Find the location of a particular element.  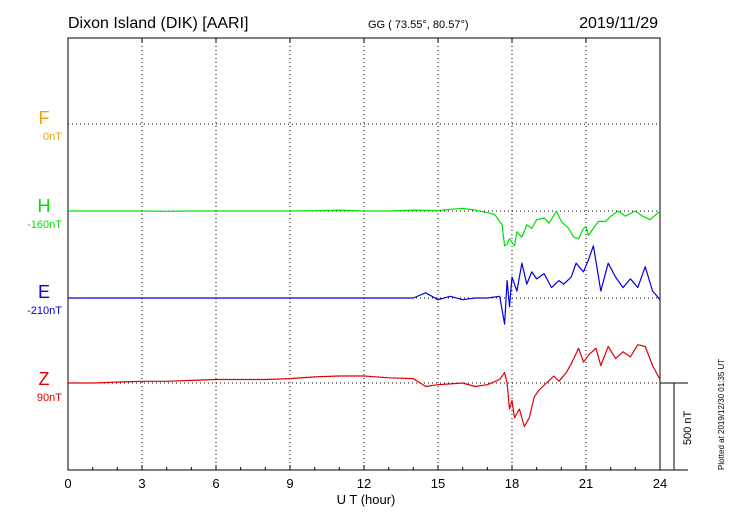

series-baseline-z: 90nT is located at coordinates (49, 398).